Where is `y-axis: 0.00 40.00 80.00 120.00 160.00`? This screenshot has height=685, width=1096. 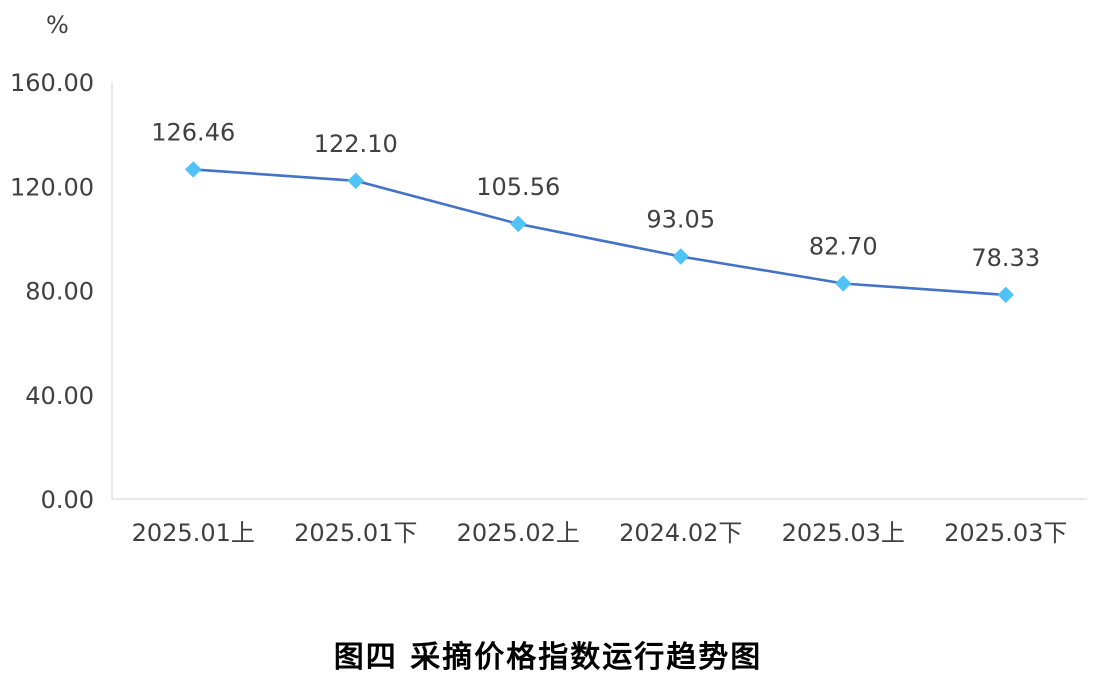 y-axis: 0.00 40.00 80.00 120.00 160.00 is located at coordinates (61, 291).